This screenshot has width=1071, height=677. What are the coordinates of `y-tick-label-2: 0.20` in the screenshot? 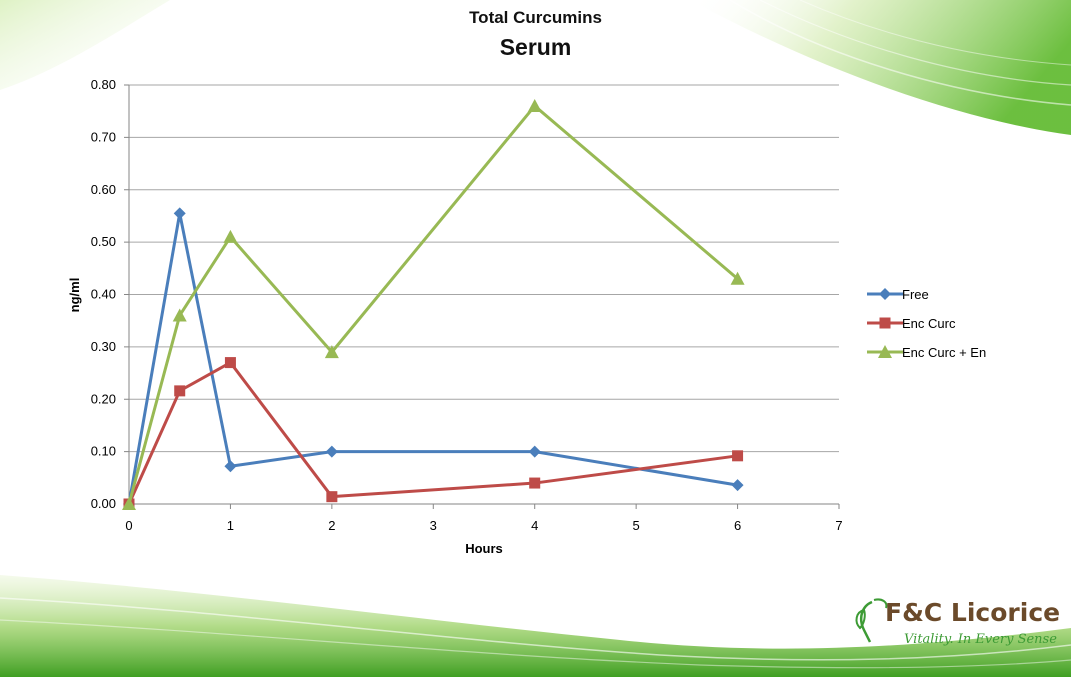 It's located at (103, 398).